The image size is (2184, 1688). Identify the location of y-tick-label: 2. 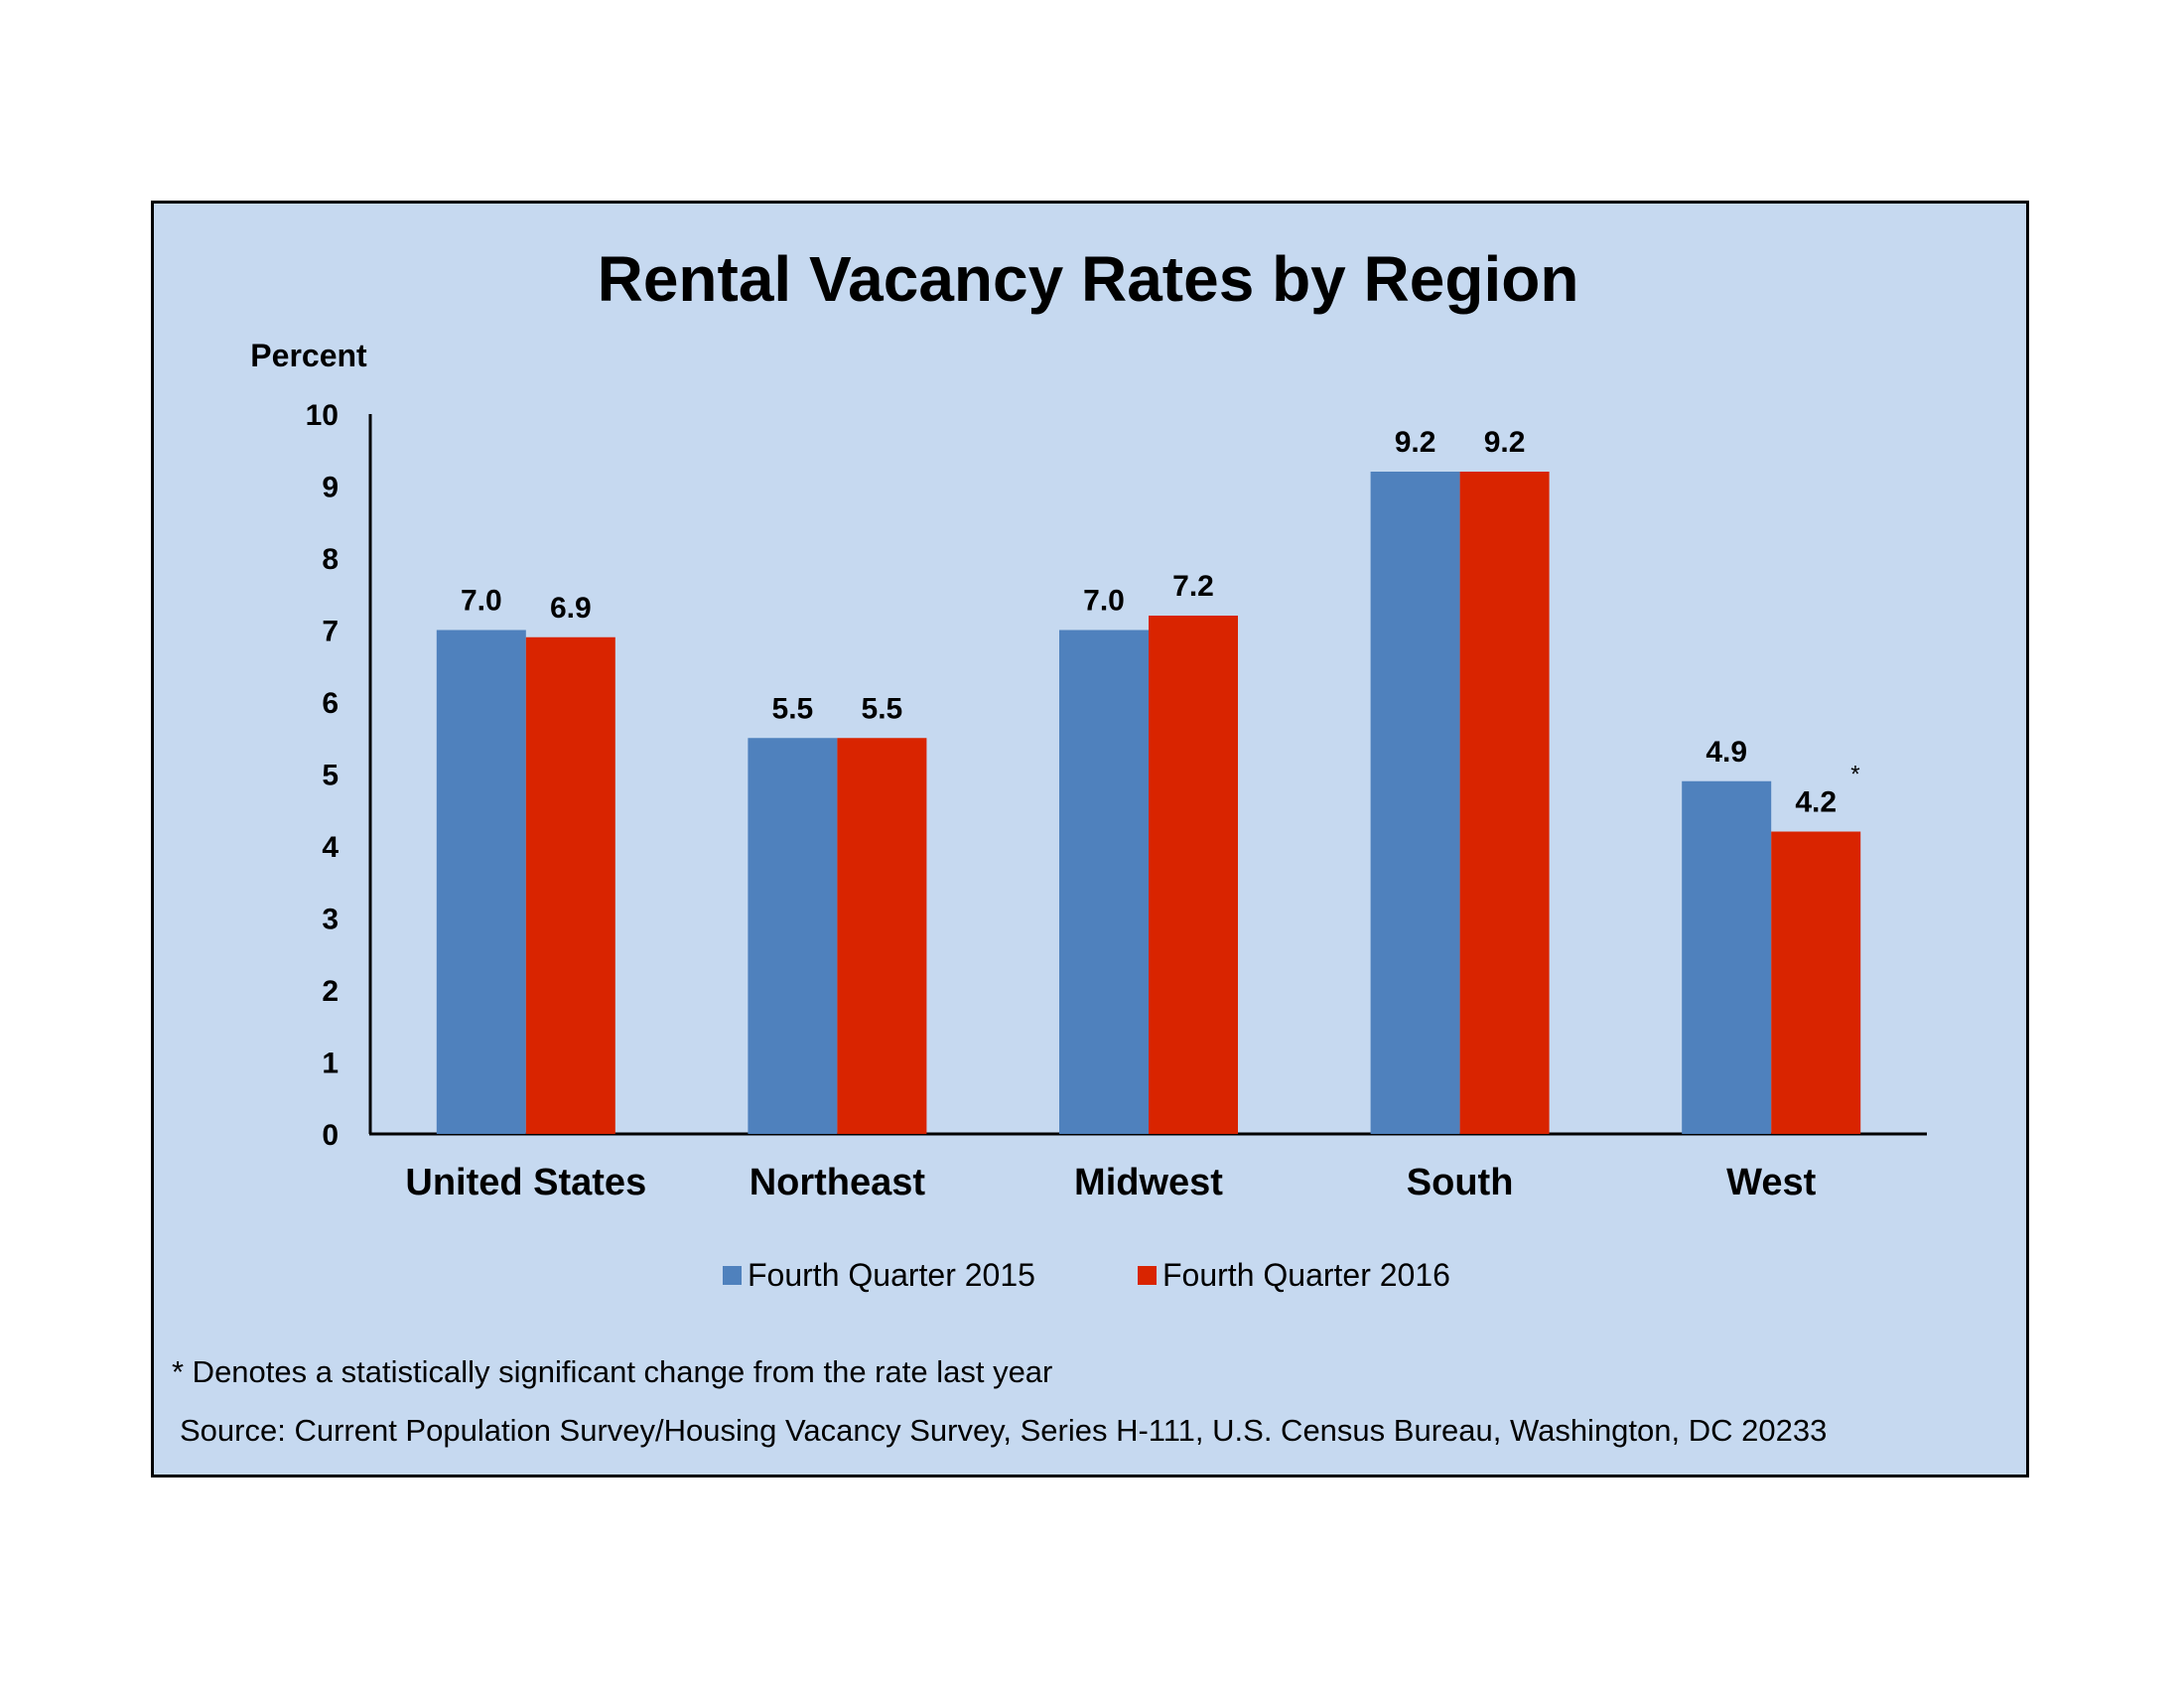
(330, 991).